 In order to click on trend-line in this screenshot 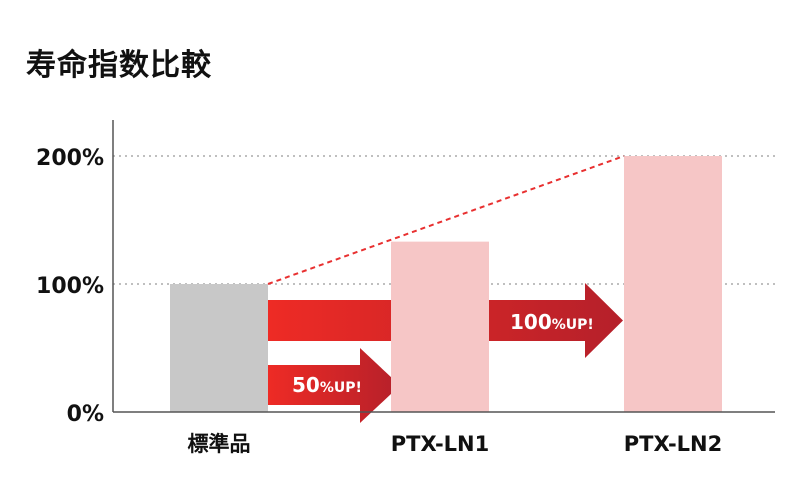, I will do `click(446, 220)`.